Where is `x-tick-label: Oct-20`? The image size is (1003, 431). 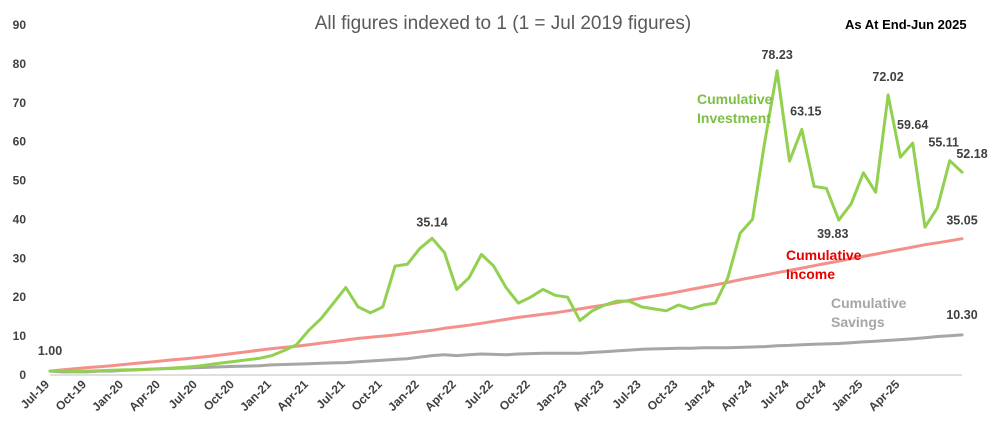 x-tick-label: Oct-20 is located at coordinates (219, 395).